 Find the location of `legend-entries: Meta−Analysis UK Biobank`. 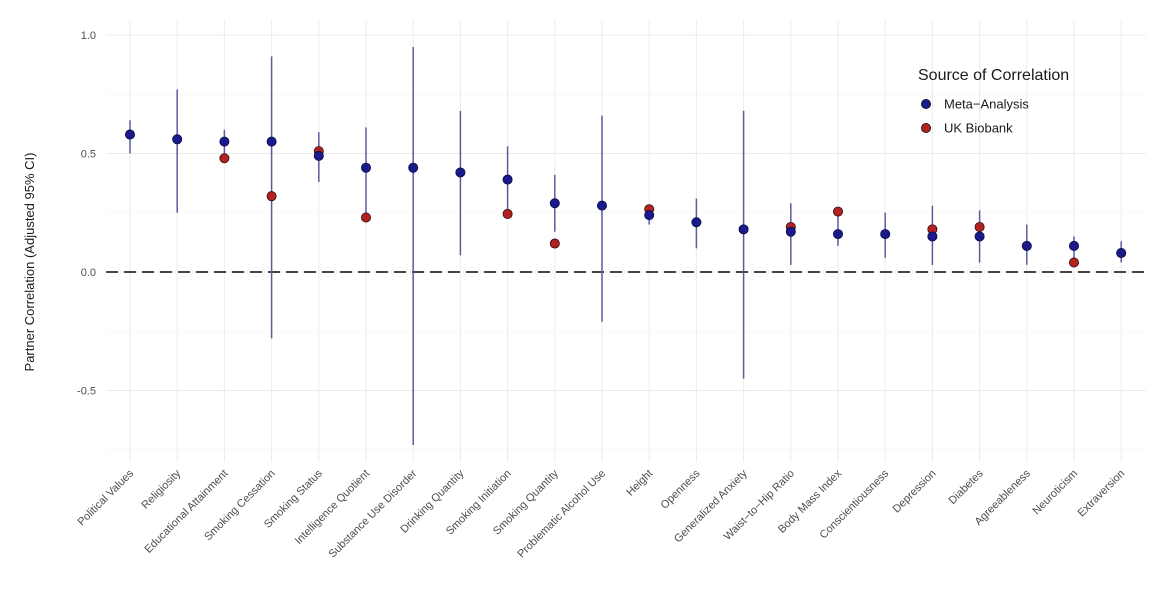

legend-entries: Meta−Analysis UK Biobank is located at coordinates (975, 116).